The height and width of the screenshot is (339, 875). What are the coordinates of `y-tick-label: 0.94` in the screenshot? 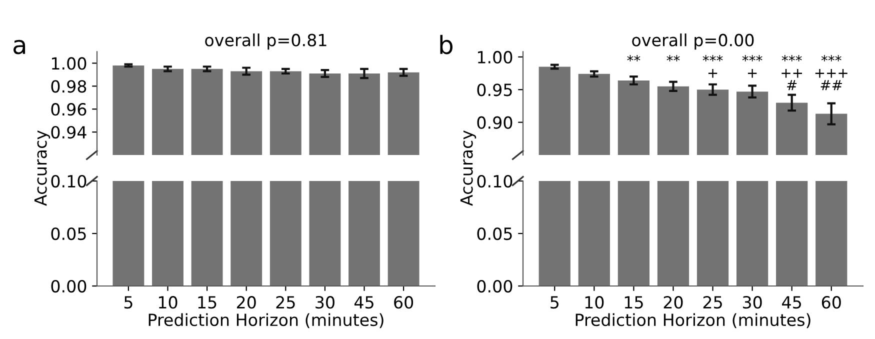 It's located at (68, 132).